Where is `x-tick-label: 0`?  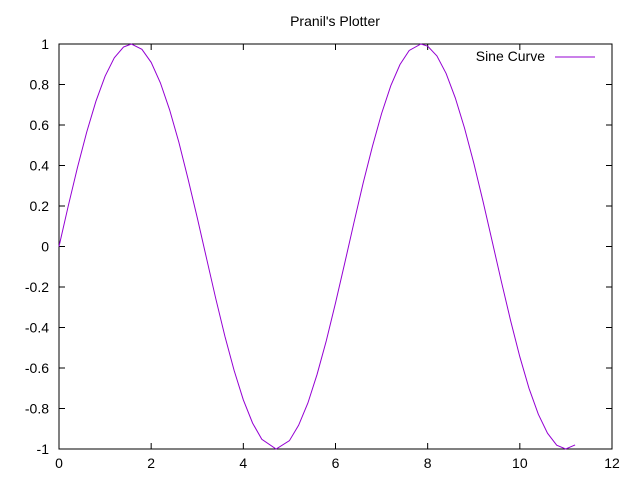 x-tick-label: 0 is located at coordinates (59, 463).